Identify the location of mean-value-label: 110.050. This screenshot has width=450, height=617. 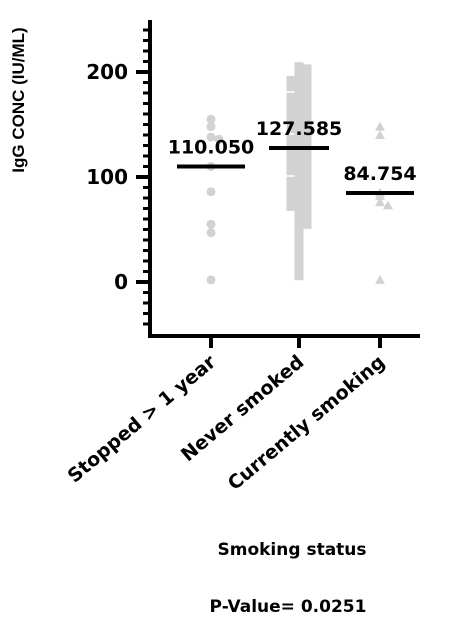
(211, 147).